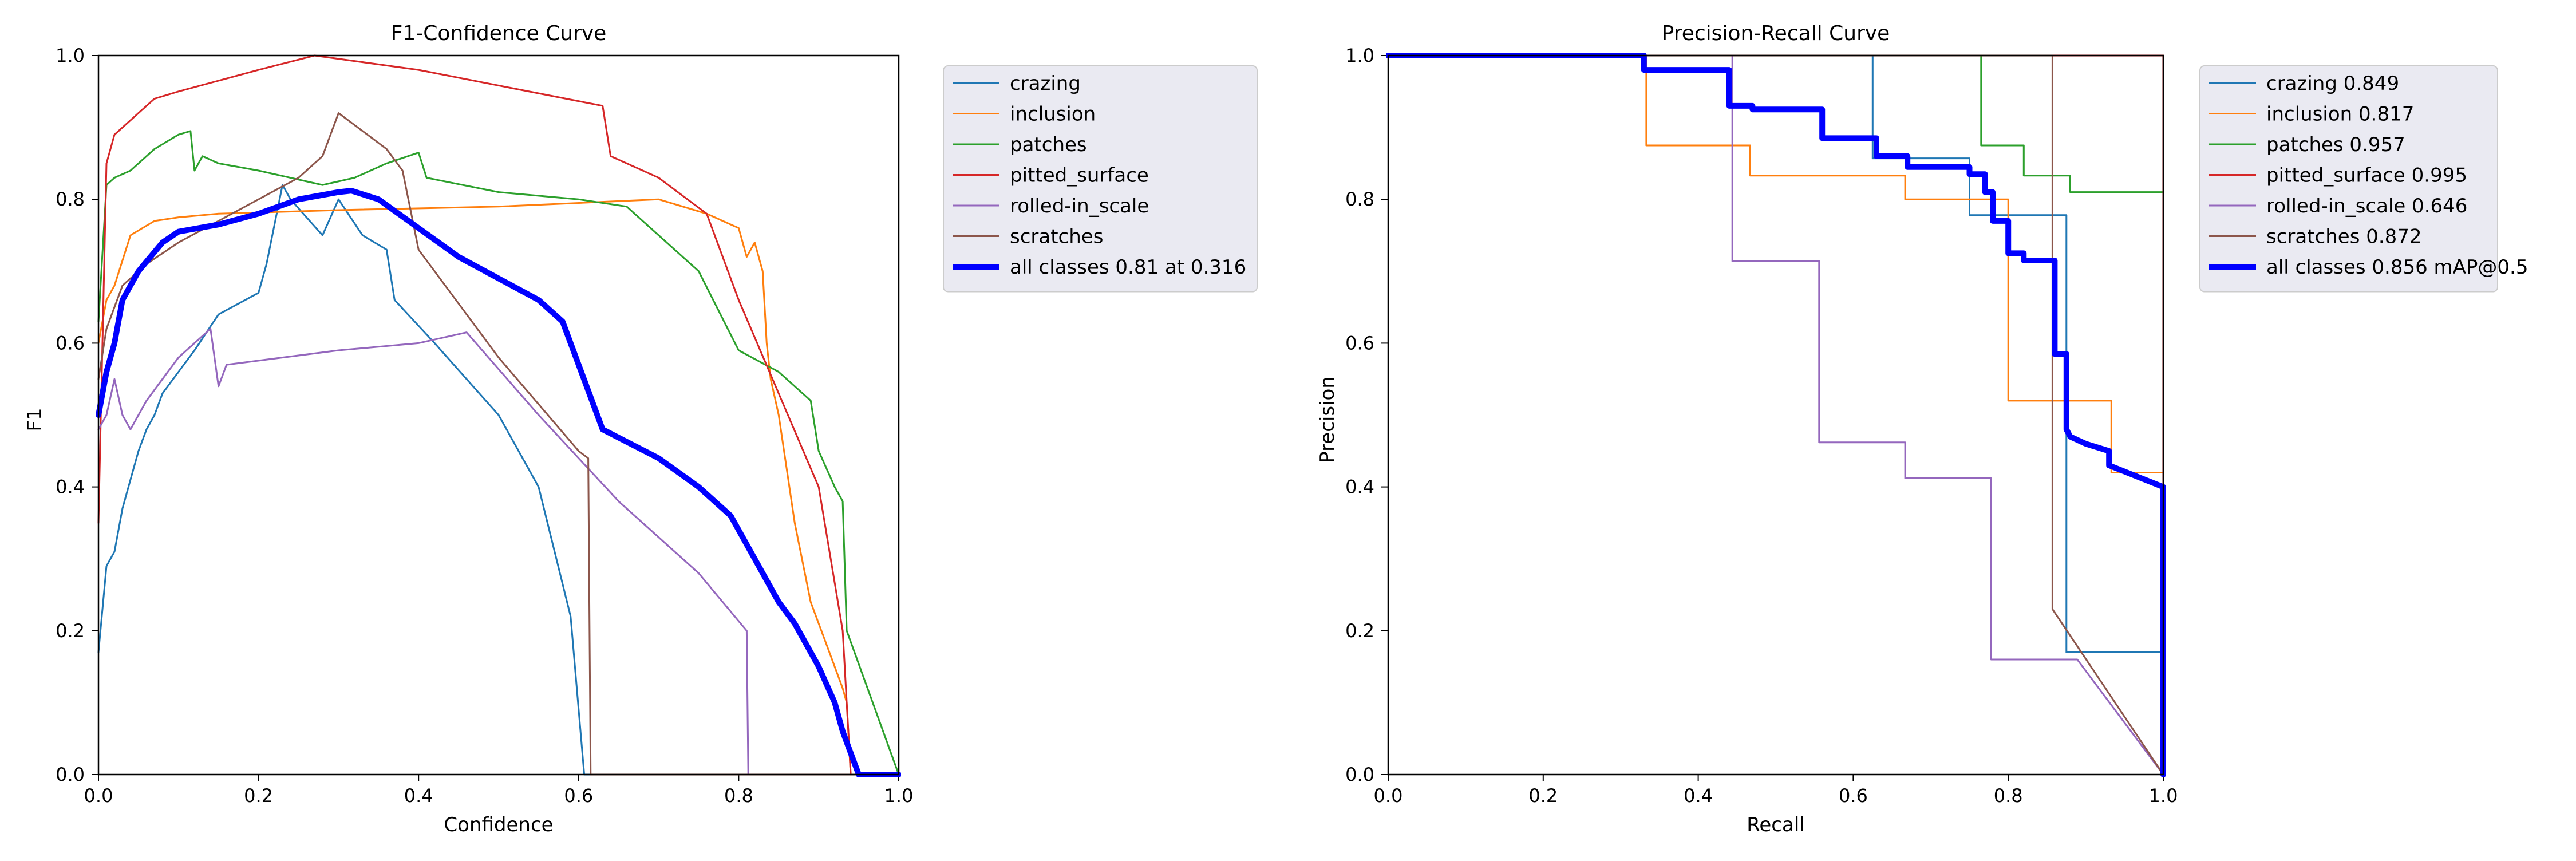 This screenshot has height=861, width=2576. What do you see at coordinates (34, 419) in the screenshot?
I see `y-axis-label: F1` at bounding box center [34, 419].